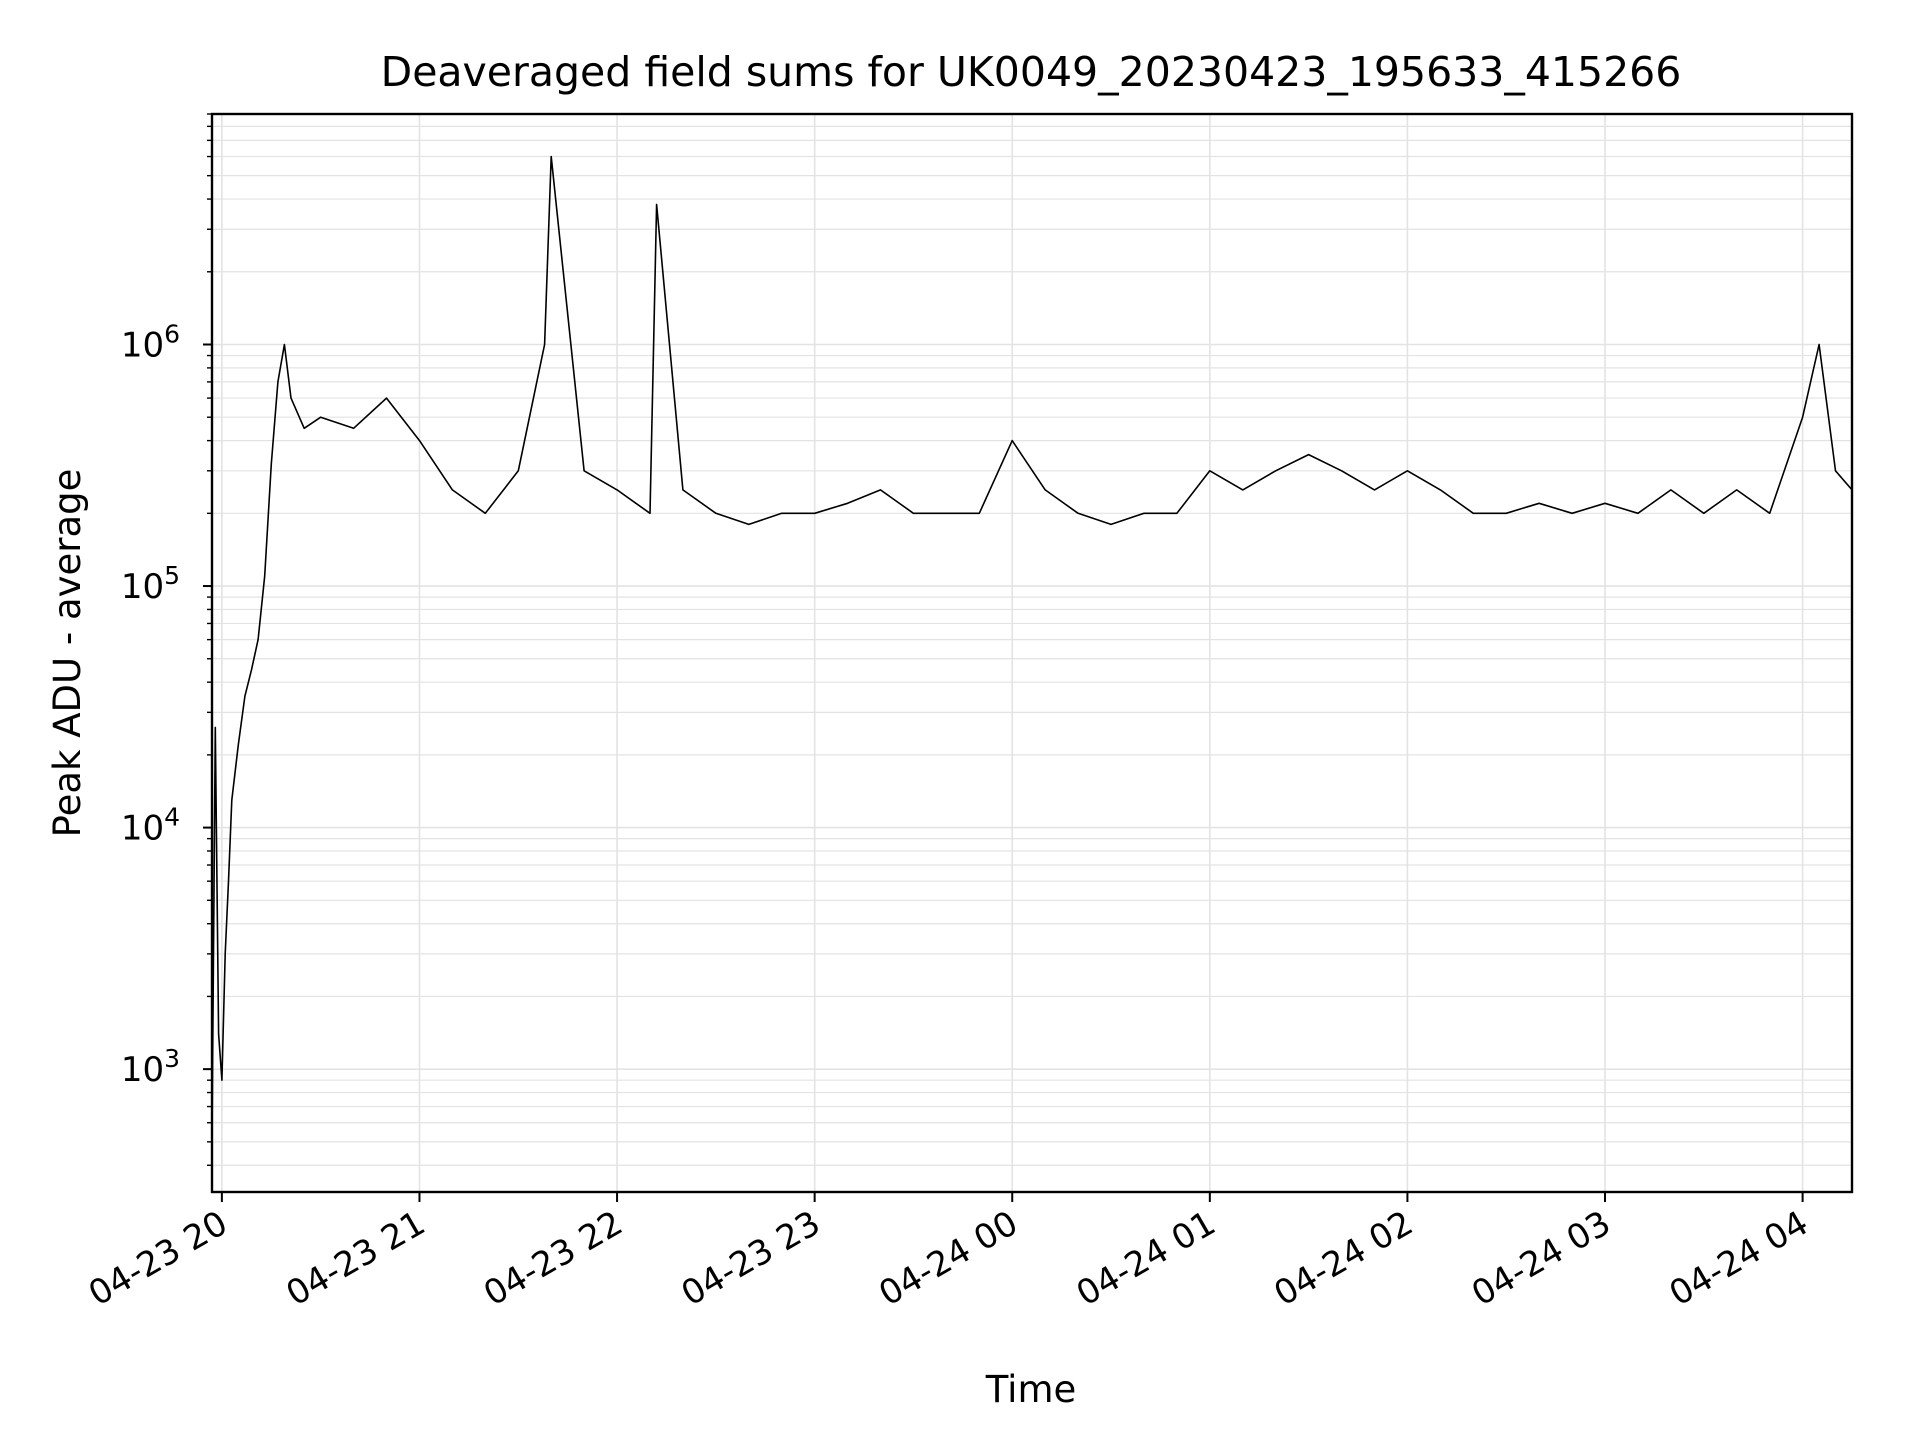  What do you see at coordinates (150, 342) in the screenshot?
I see `y-tick-label: 10⁶` at bounding box center [150, 342].